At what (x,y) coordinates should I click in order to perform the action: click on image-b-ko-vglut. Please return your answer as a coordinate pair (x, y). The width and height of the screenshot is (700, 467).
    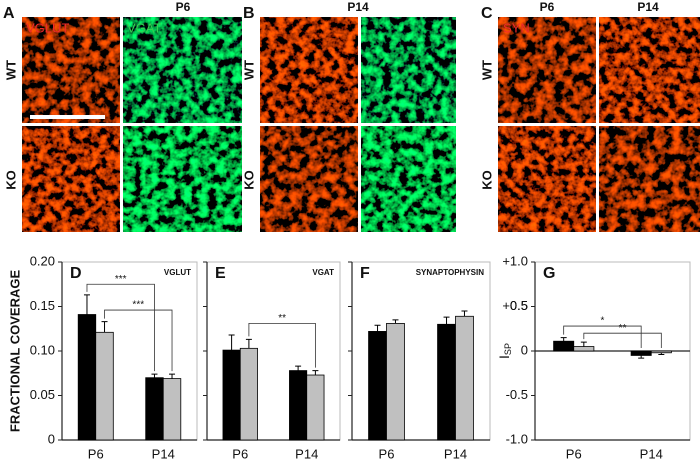
    Looking at the image, I should click on (309, 179).